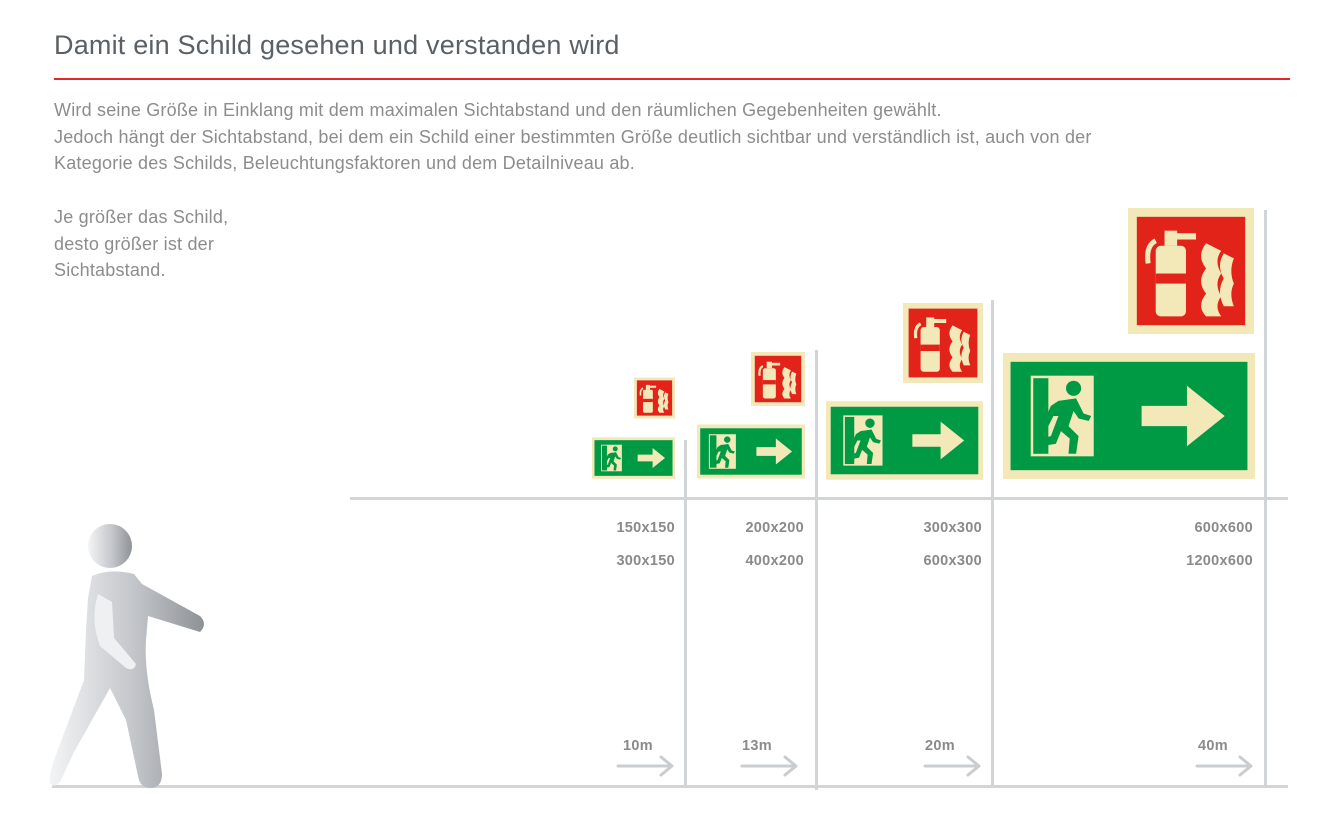 The height and width of the screenshot is (816, 1331). What do you see at coordinates (952, 561) in the screenshot?
I see `rect-size-label: 600x300` at bounding box center [952, 561].